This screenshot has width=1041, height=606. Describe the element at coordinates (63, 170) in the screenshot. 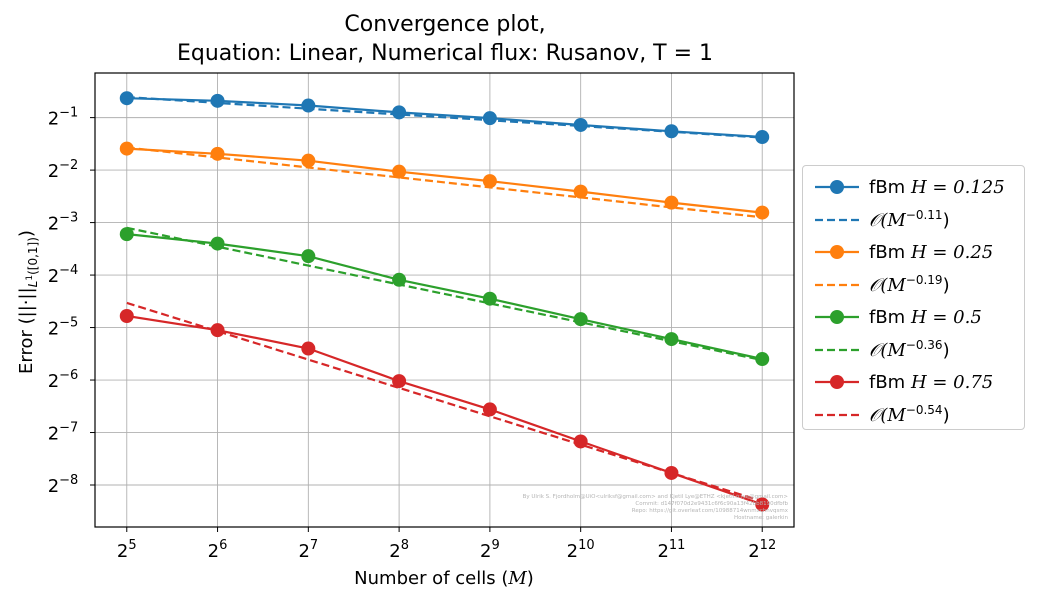

I see `y-tick-label: 2−2` at that location.